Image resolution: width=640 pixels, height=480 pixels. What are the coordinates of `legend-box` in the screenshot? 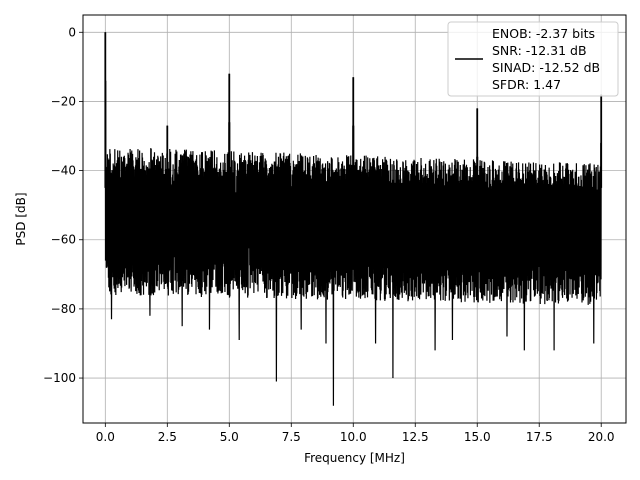 It's located at (533, 59).